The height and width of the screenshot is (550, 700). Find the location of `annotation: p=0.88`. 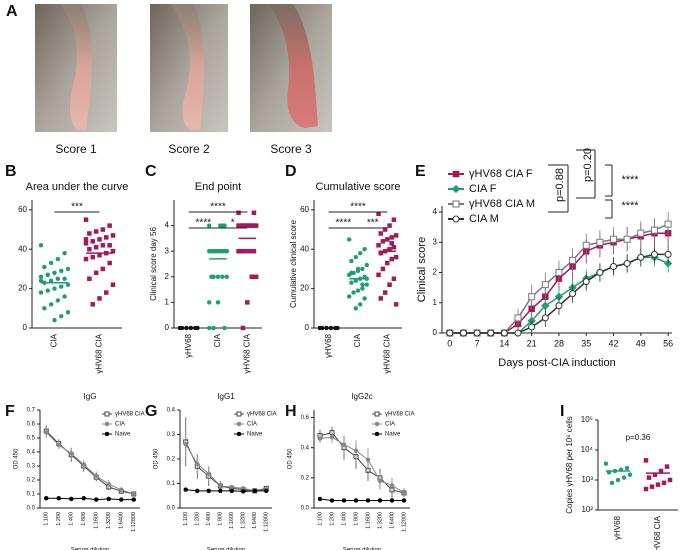

annotation: p=0.88 is located at coordinates (560, 185).